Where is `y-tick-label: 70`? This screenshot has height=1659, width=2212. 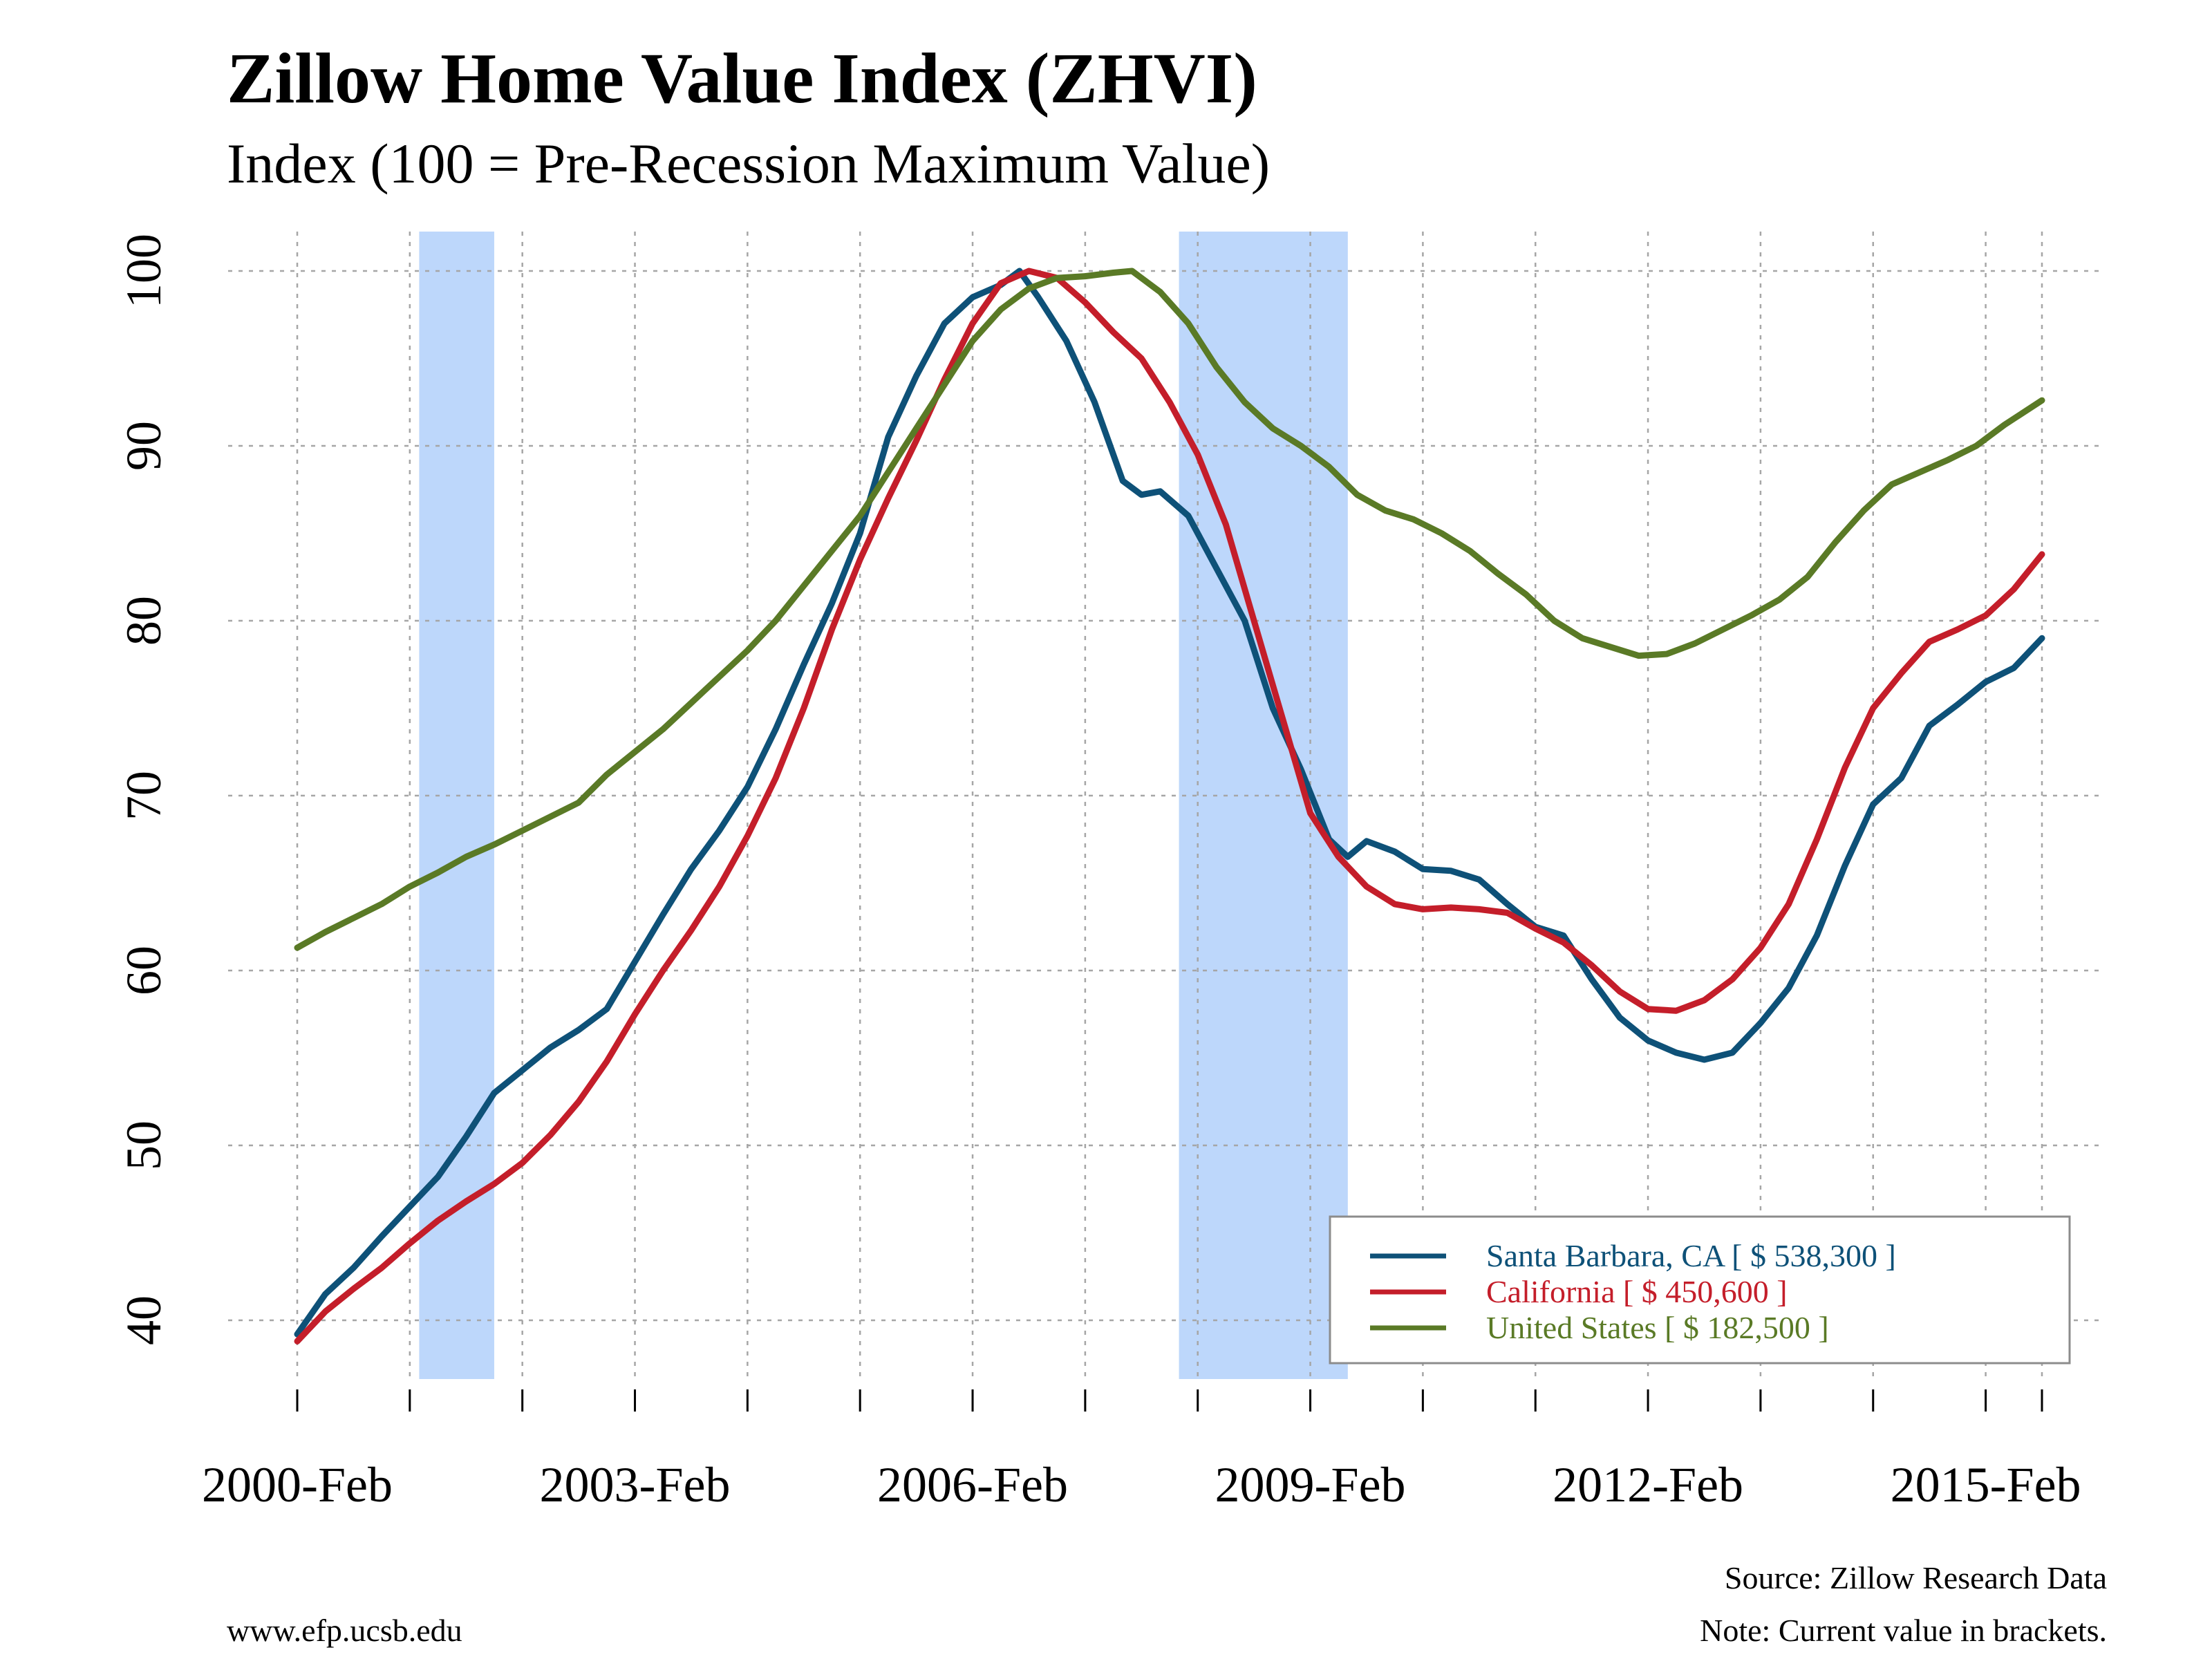
y-tick-label: 70 is located at coordinates (143, 796).